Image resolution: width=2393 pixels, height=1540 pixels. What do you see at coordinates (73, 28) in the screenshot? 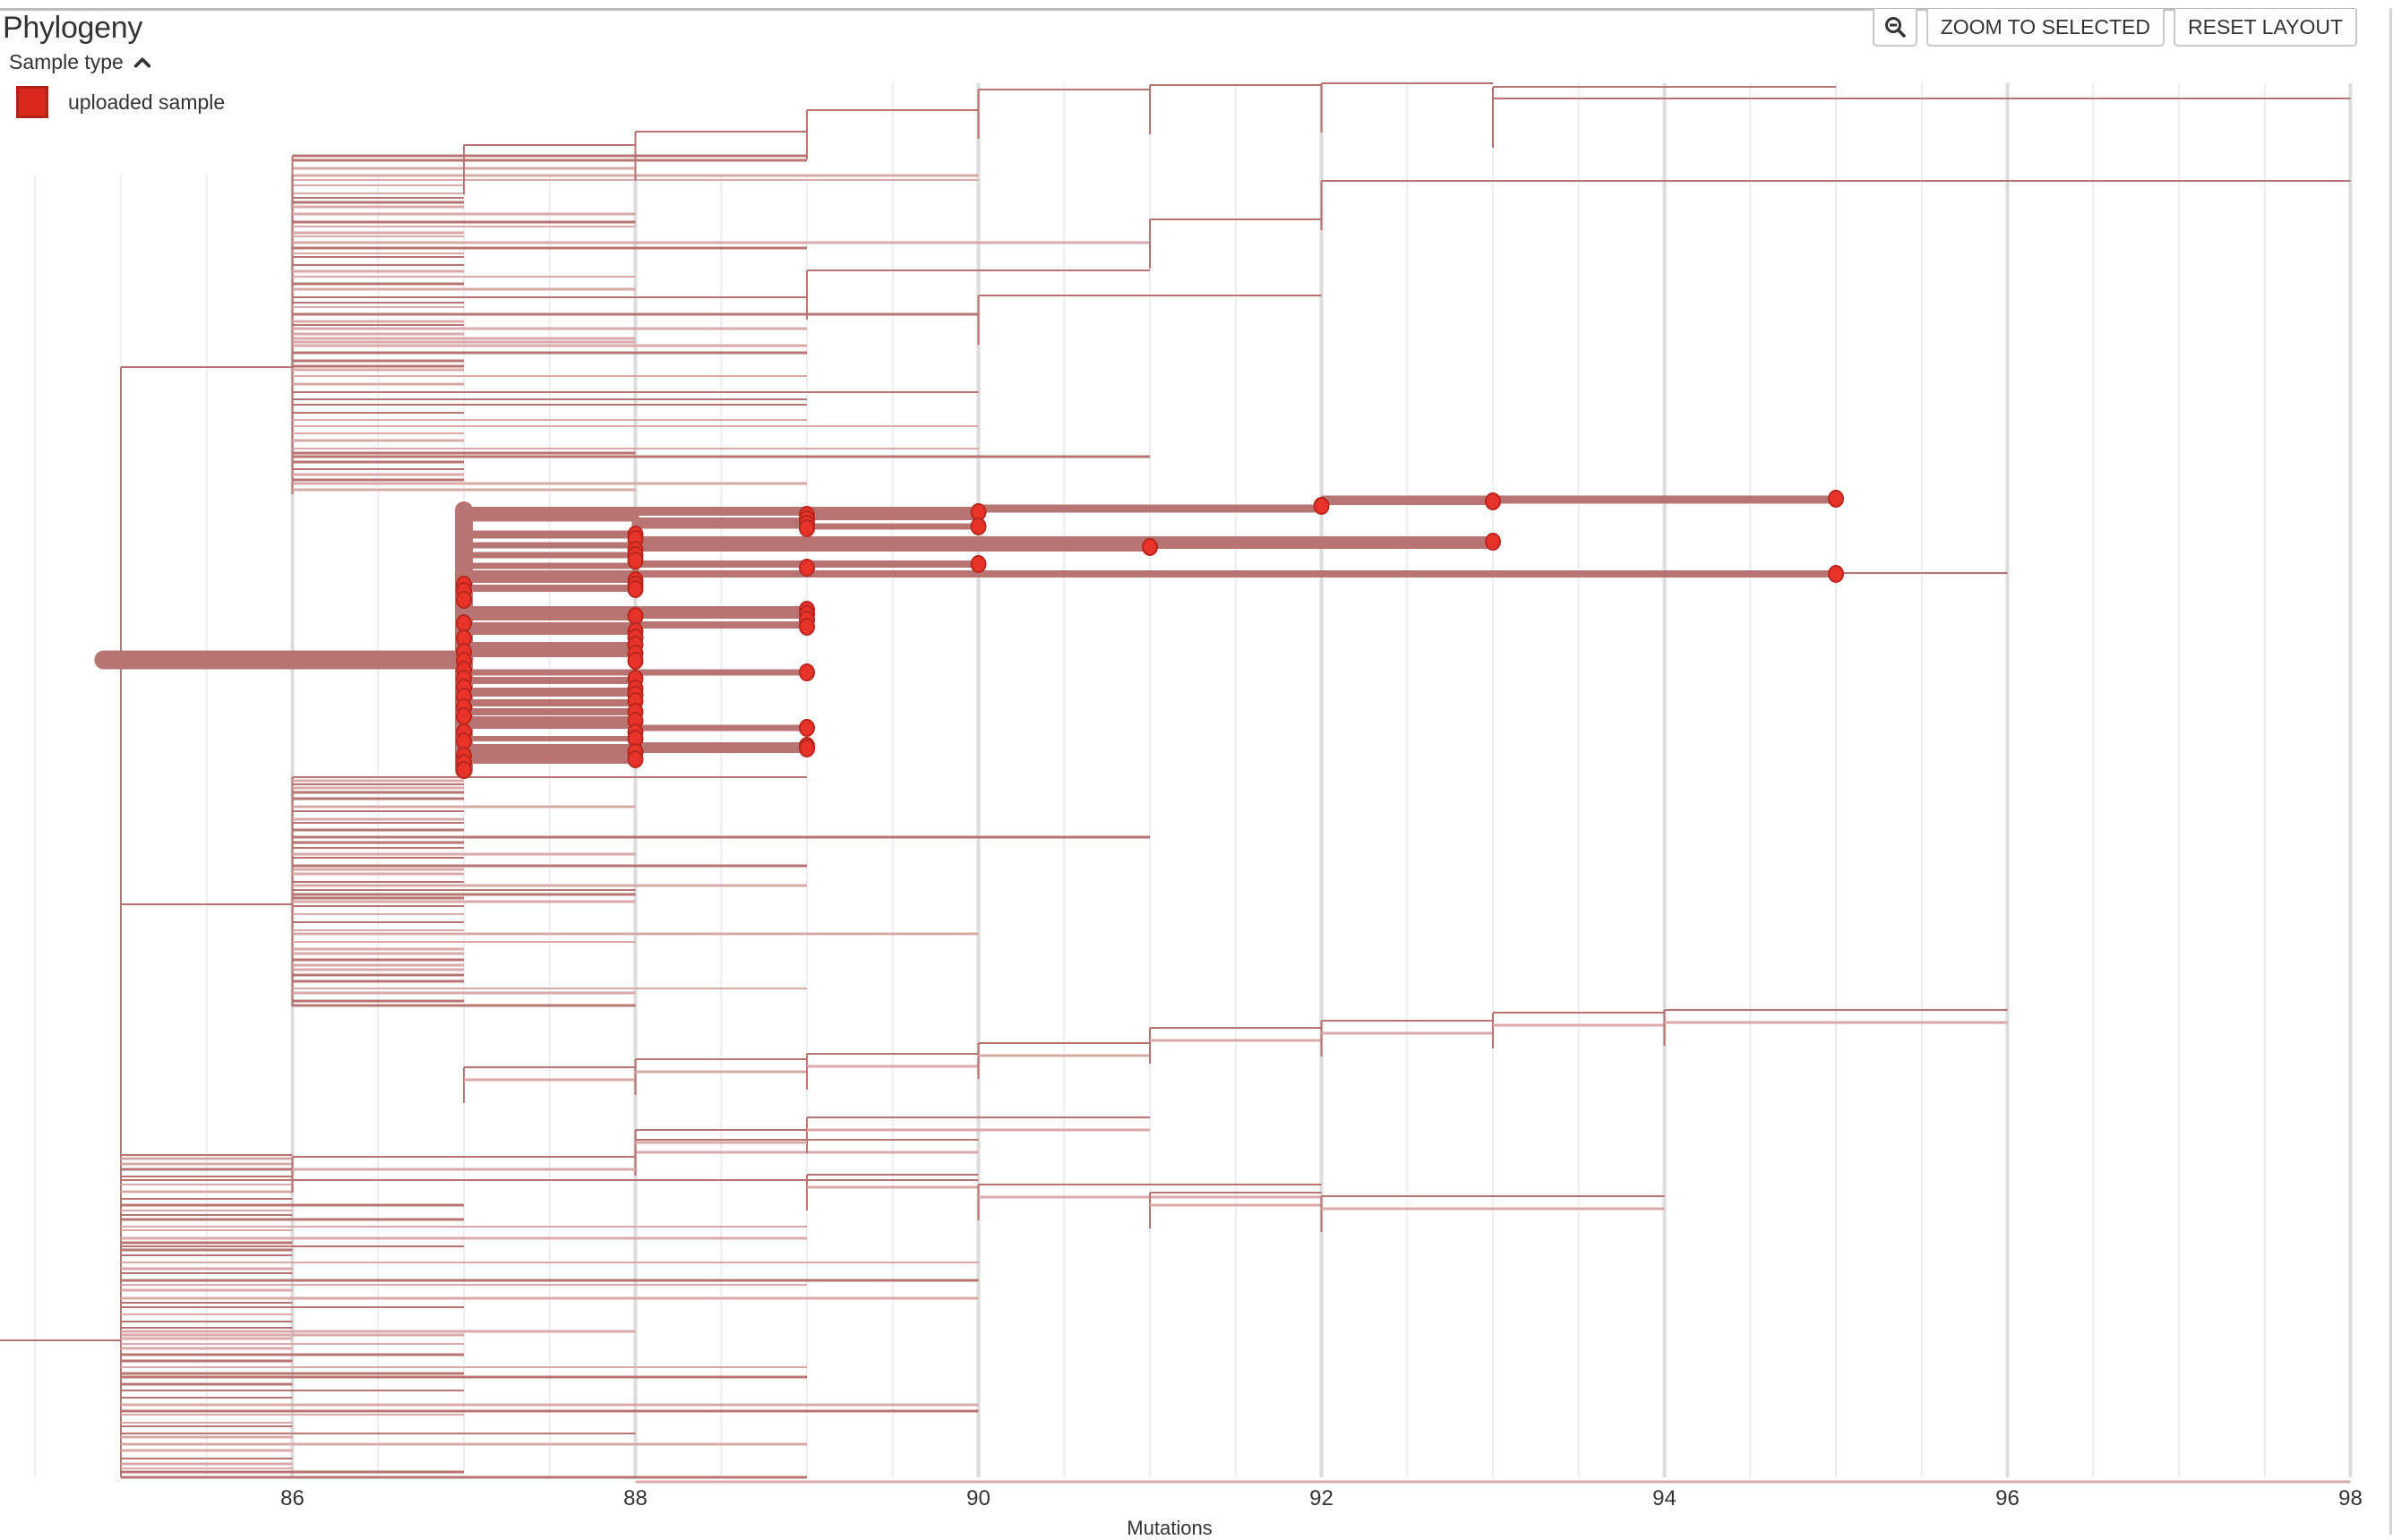
I see `panel-title: Phylogeny` at bounding box center [73, 28].